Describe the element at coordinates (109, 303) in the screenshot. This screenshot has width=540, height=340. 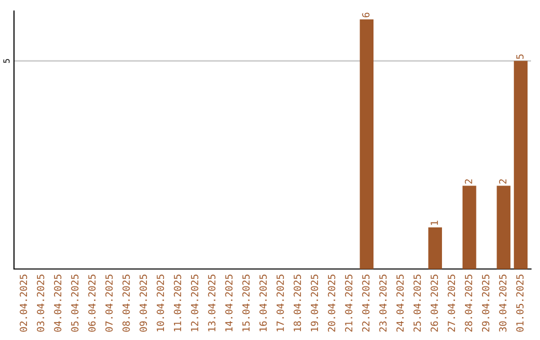
I see `x-tick-label: 07.04.2025` at that location.